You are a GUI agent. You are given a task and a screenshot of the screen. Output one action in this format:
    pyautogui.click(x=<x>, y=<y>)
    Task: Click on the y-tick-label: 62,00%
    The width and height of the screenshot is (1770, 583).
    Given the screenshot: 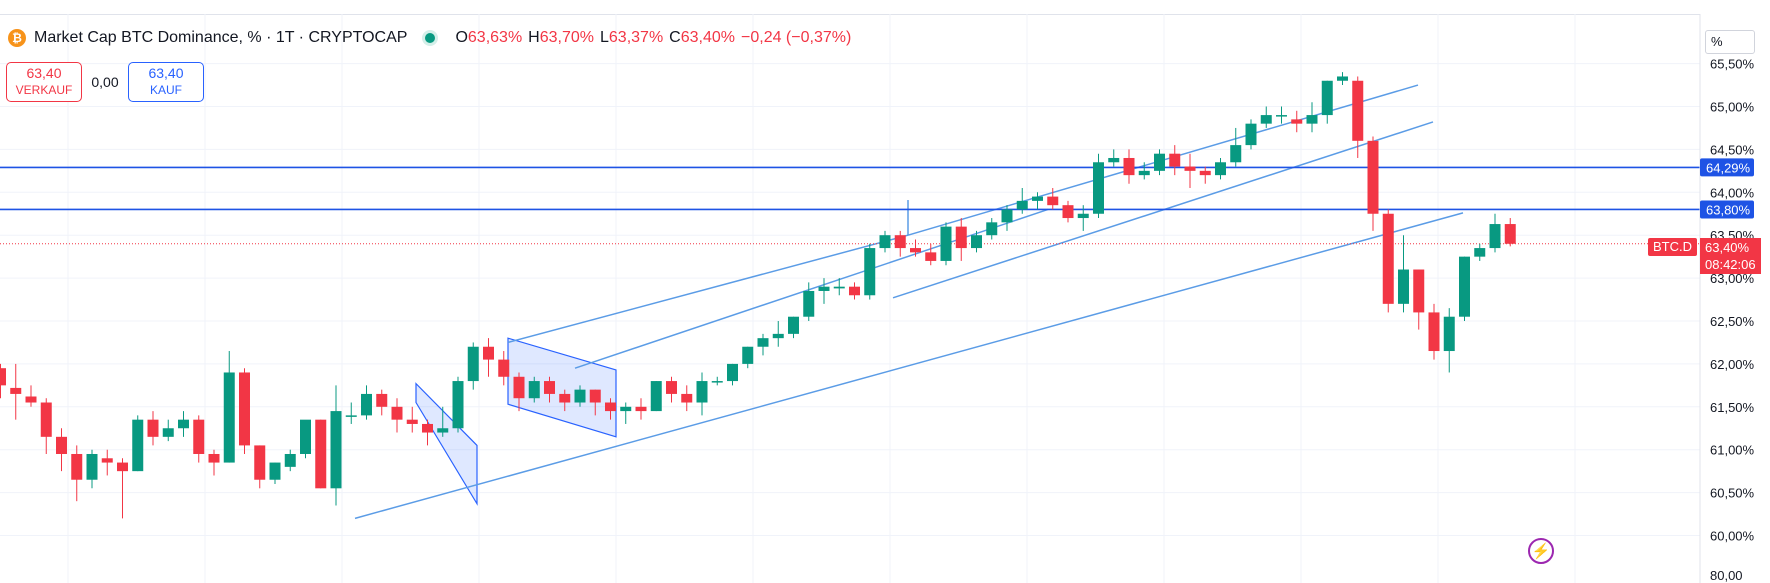 What is the action you would take?
    pyautogui.click(x=1732, y=364)
    